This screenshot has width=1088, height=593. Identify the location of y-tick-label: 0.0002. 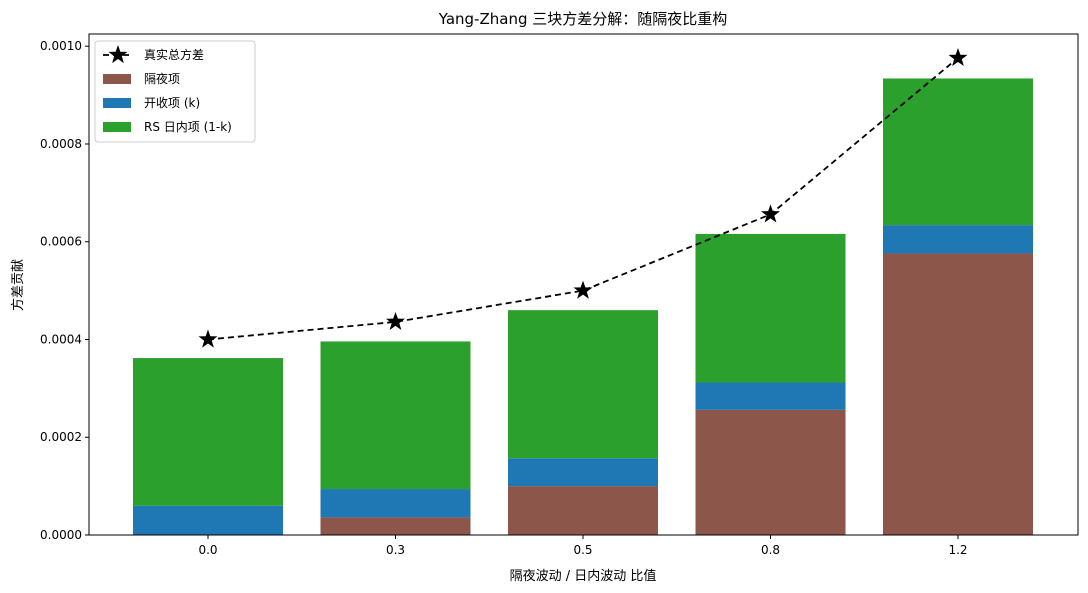
(61, 437).